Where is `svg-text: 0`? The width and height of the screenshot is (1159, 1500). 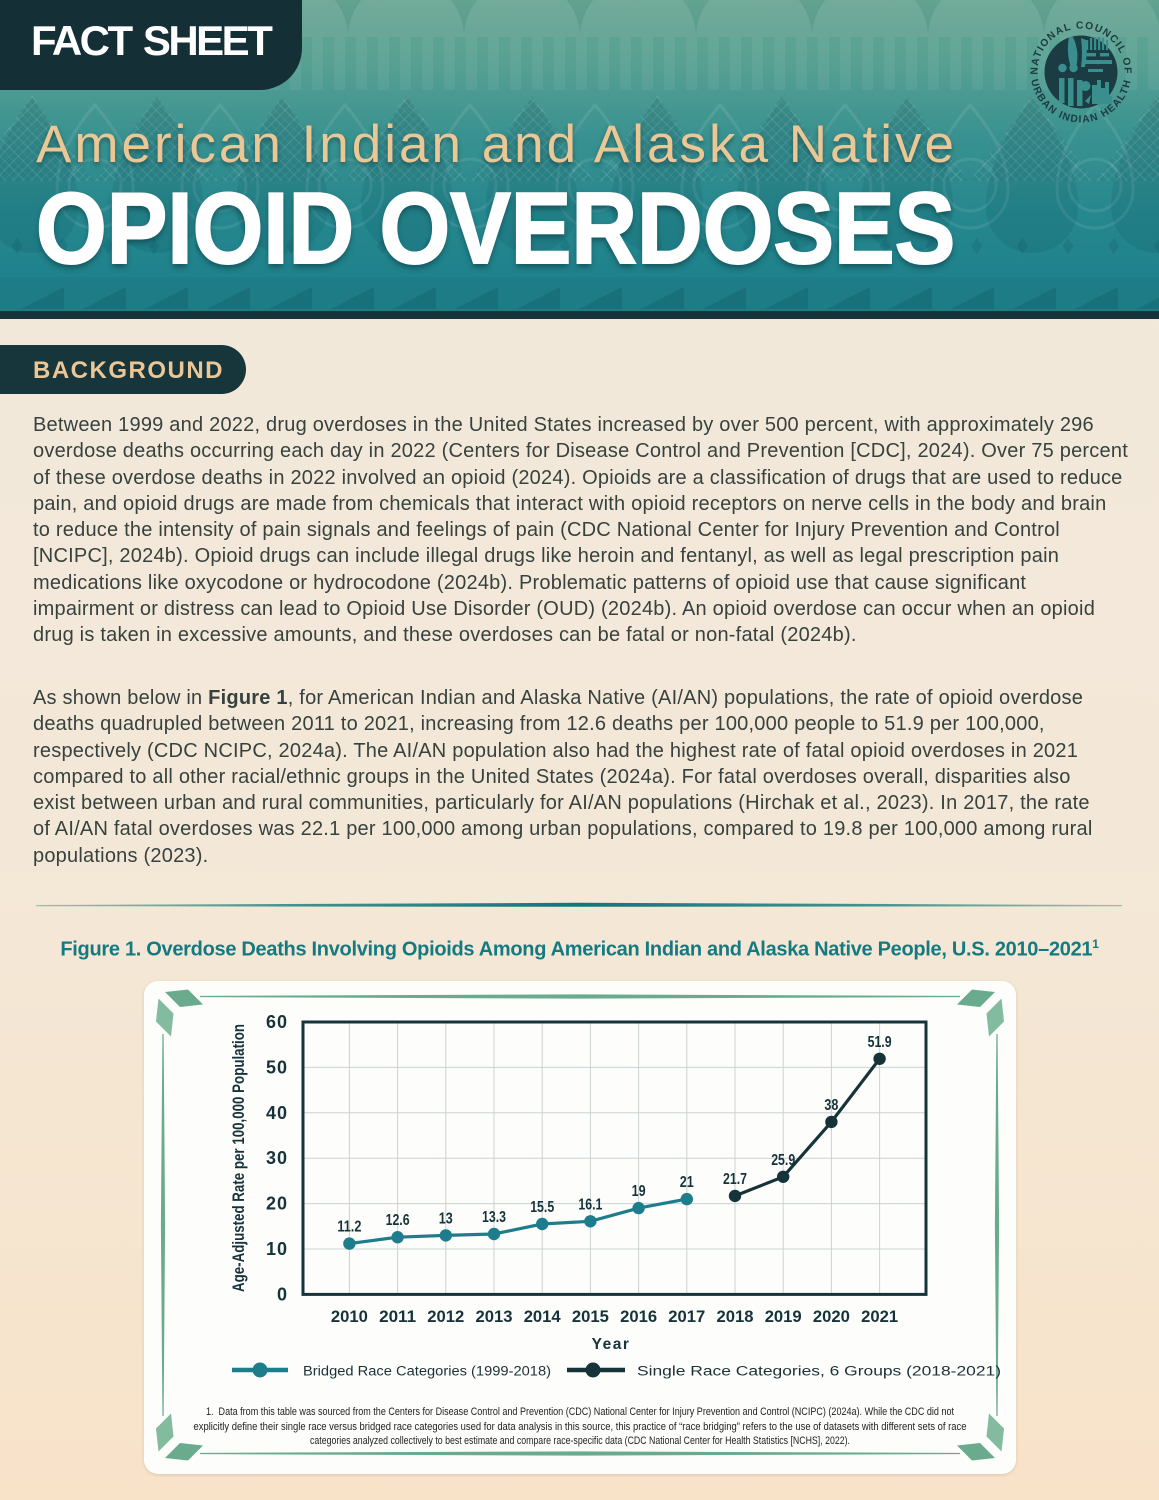
svg-text: 0 is located at coordinates (282, 1294).